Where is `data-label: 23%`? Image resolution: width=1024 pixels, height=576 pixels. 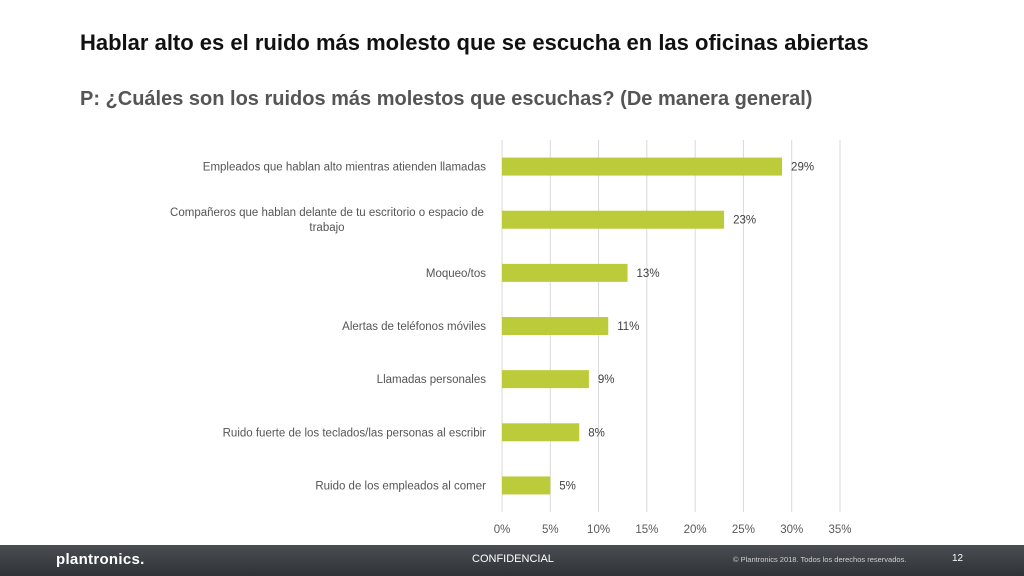
data-label: 23% is located at coordinates (744, 221).